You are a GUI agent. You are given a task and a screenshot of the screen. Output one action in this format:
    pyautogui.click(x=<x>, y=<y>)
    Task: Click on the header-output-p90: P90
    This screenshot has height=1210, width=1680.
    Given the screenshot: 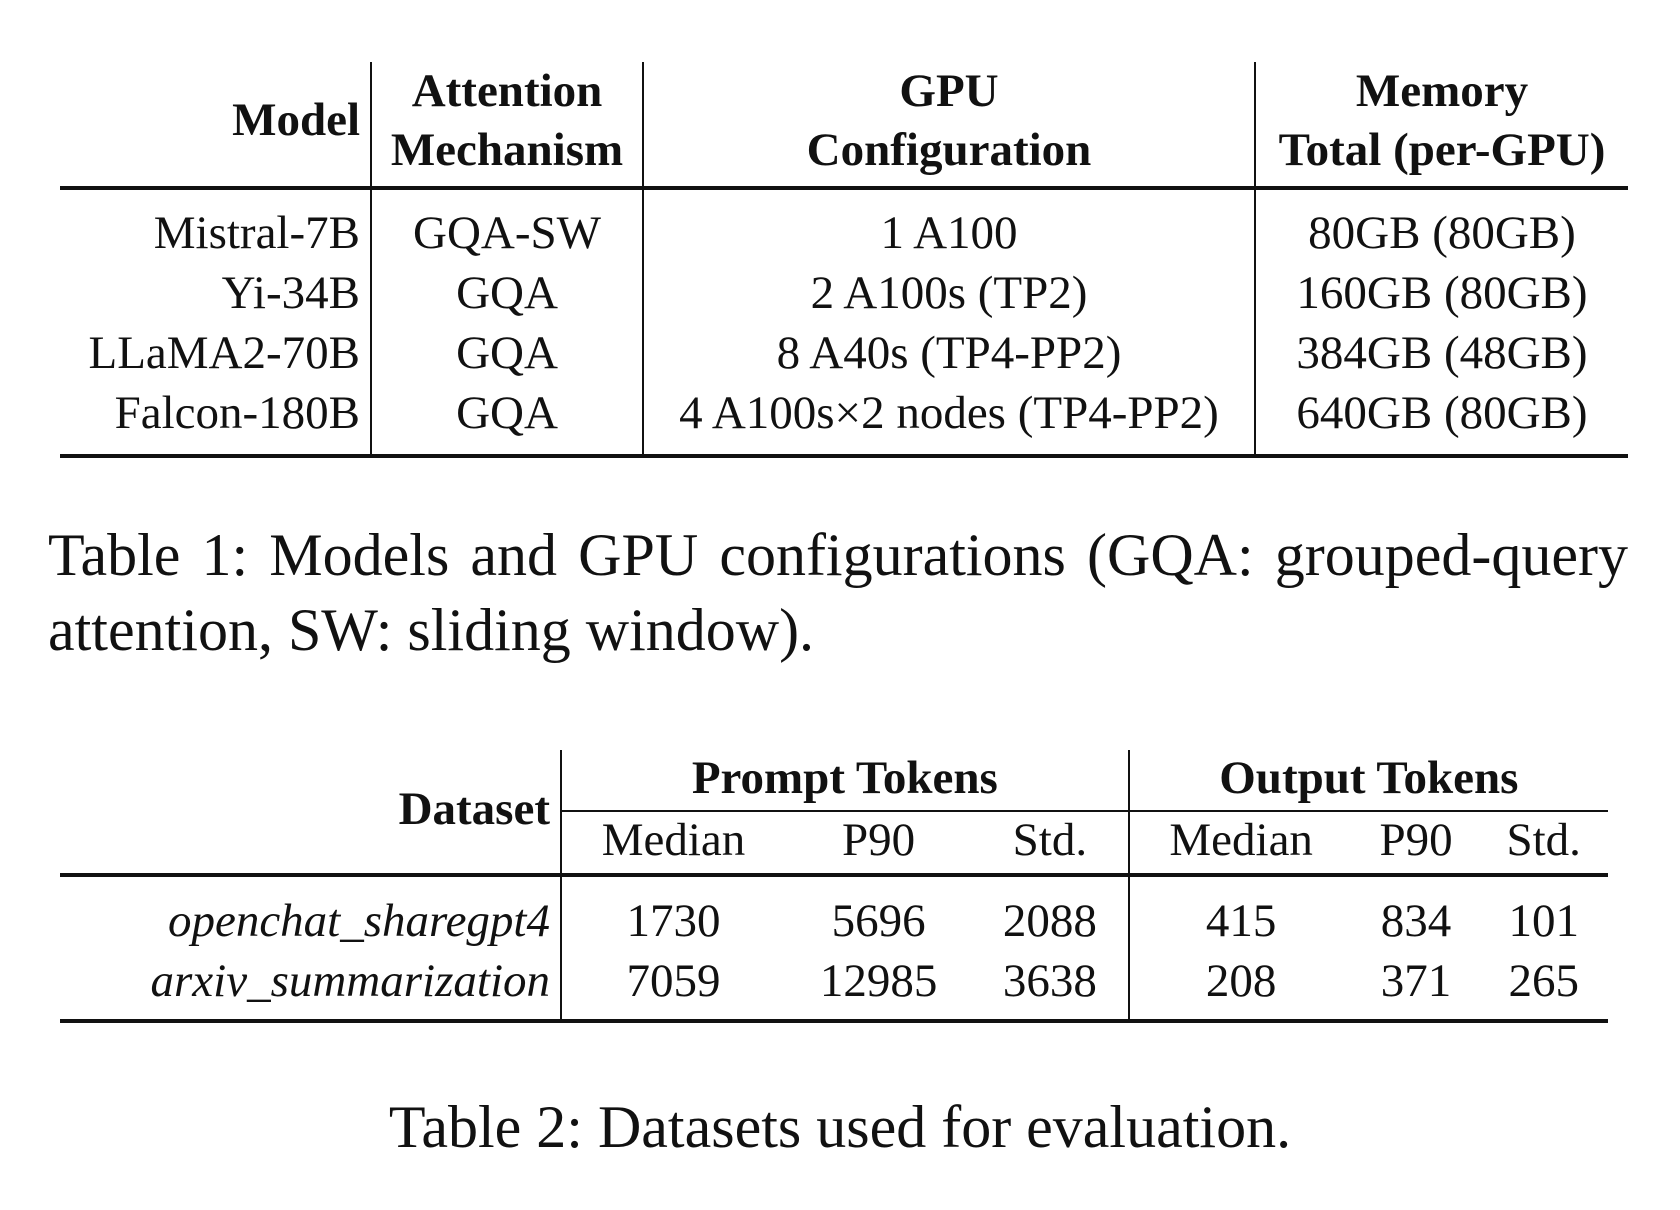 What is the action you would take?
    pyautogui.click(x=1416, y=840)
    